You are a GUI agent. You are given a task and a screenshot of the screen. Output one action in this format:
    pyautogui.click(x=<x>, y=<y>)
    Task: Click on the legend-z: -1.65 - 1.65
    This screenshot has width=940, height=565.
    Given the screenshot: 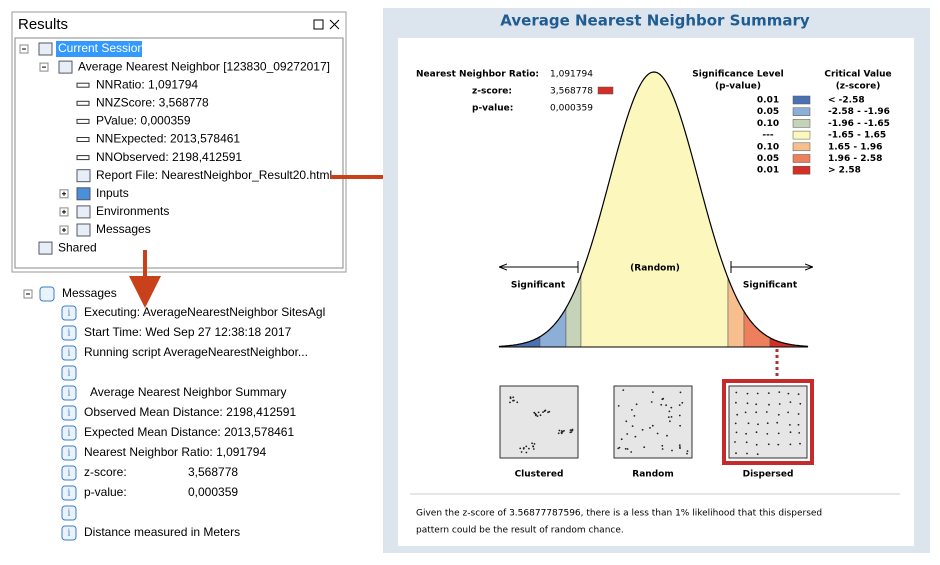 What is the action you would take?
    pyautogui.click(x=857, y=136)
    